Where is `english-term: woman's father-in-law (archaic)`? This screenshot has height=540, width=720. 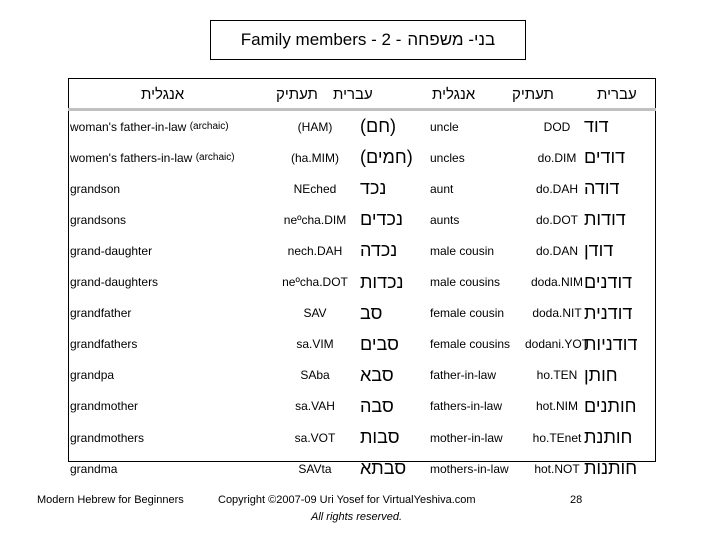 english-term: woman's father-in-law (archaic) is located at coordinates (149, 126).